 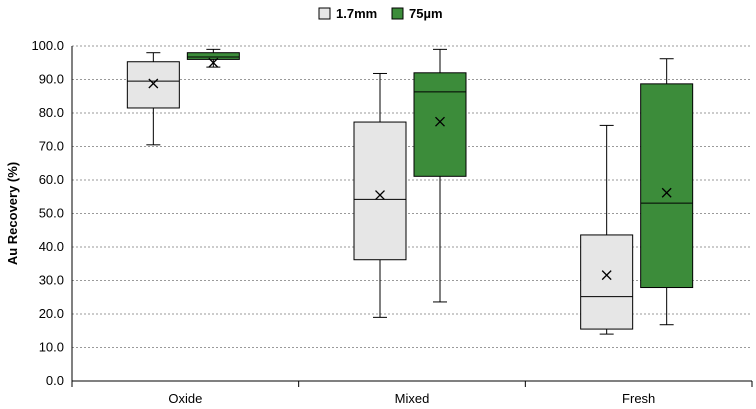 What do you see at coordinates (638, 398) in the screenshot?
I see `x-category-label: Fresh` at bounding box center [638, 398].